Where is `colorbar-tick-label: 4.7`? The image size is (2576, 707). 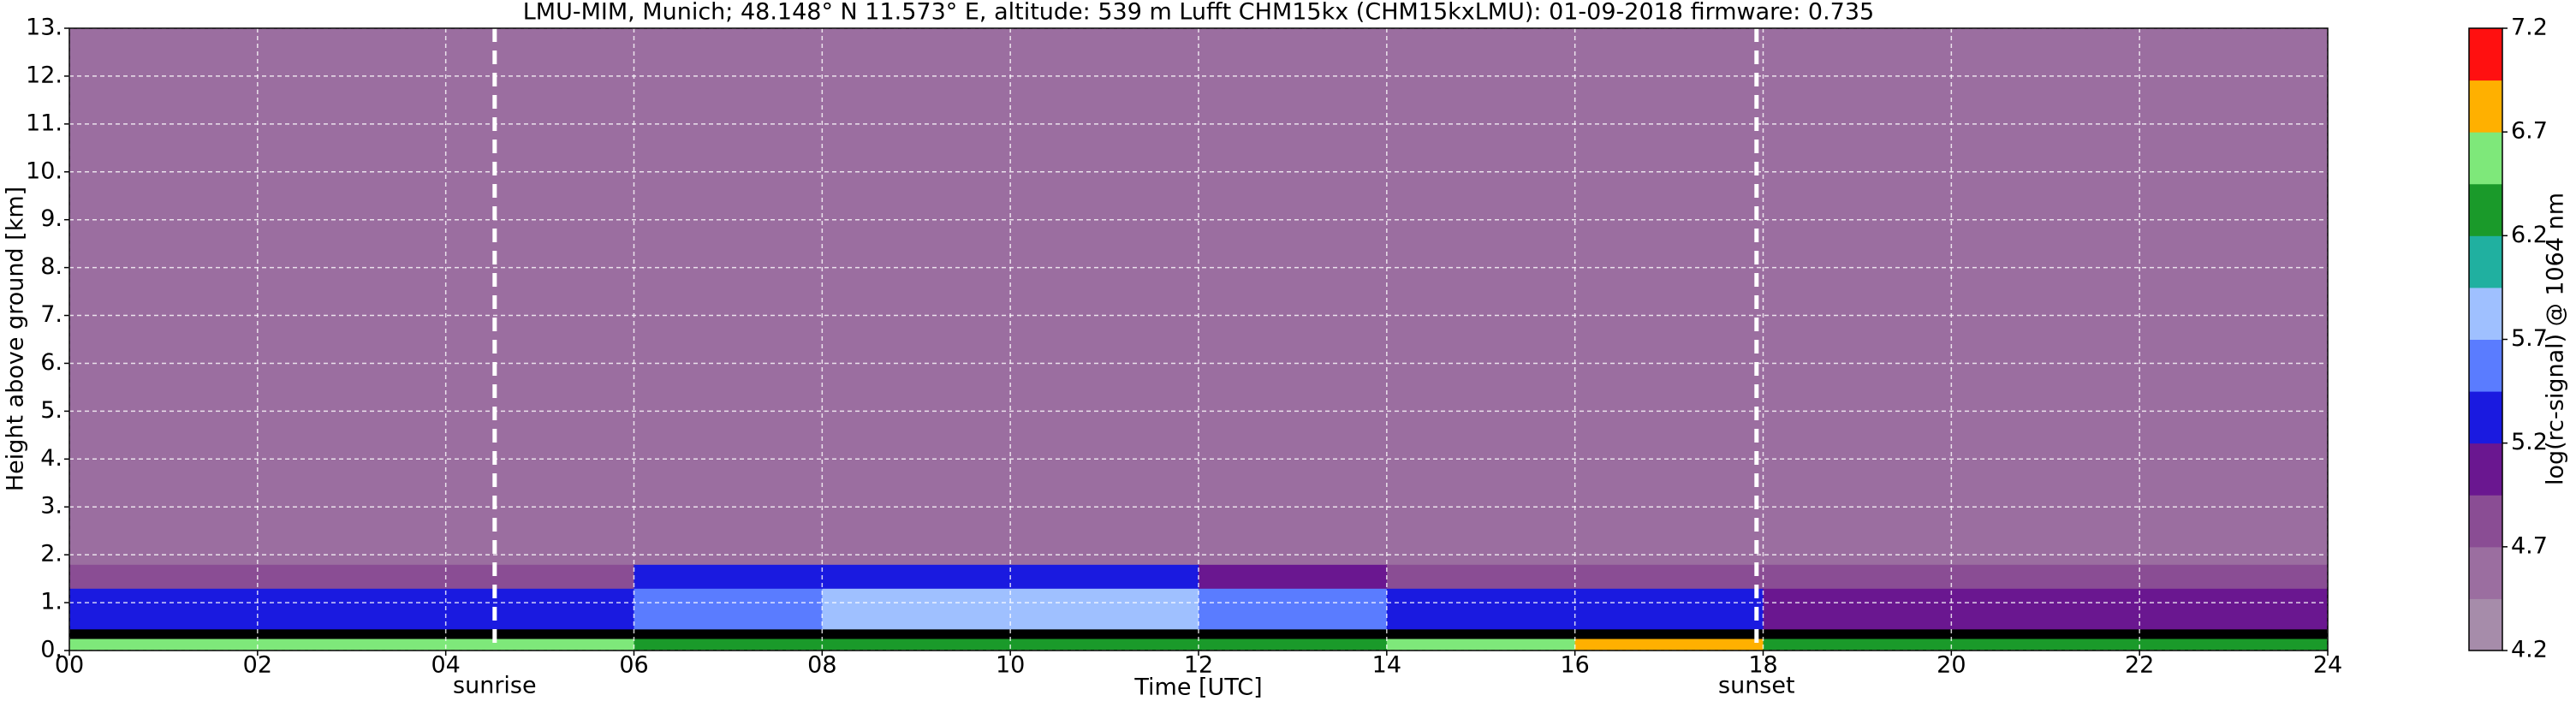 colorbar-tick-label: 4.7 is located at coordinates (2530, 545).